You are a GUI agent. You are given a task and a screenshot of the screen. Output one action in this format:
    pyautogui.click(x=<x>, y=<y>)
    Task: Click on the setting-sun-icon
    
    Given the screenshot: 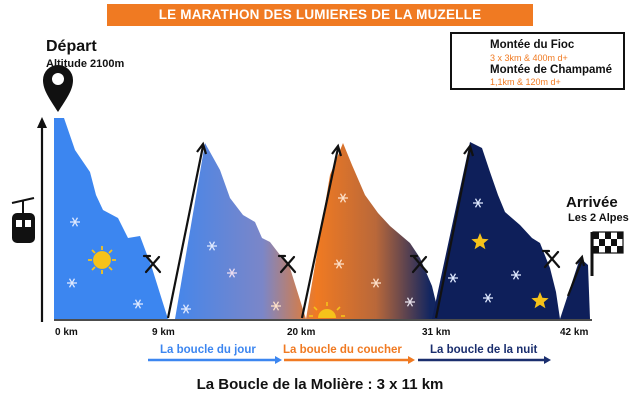 What is the action you would take?
    pyautogui.click(x=327, y=310)
    